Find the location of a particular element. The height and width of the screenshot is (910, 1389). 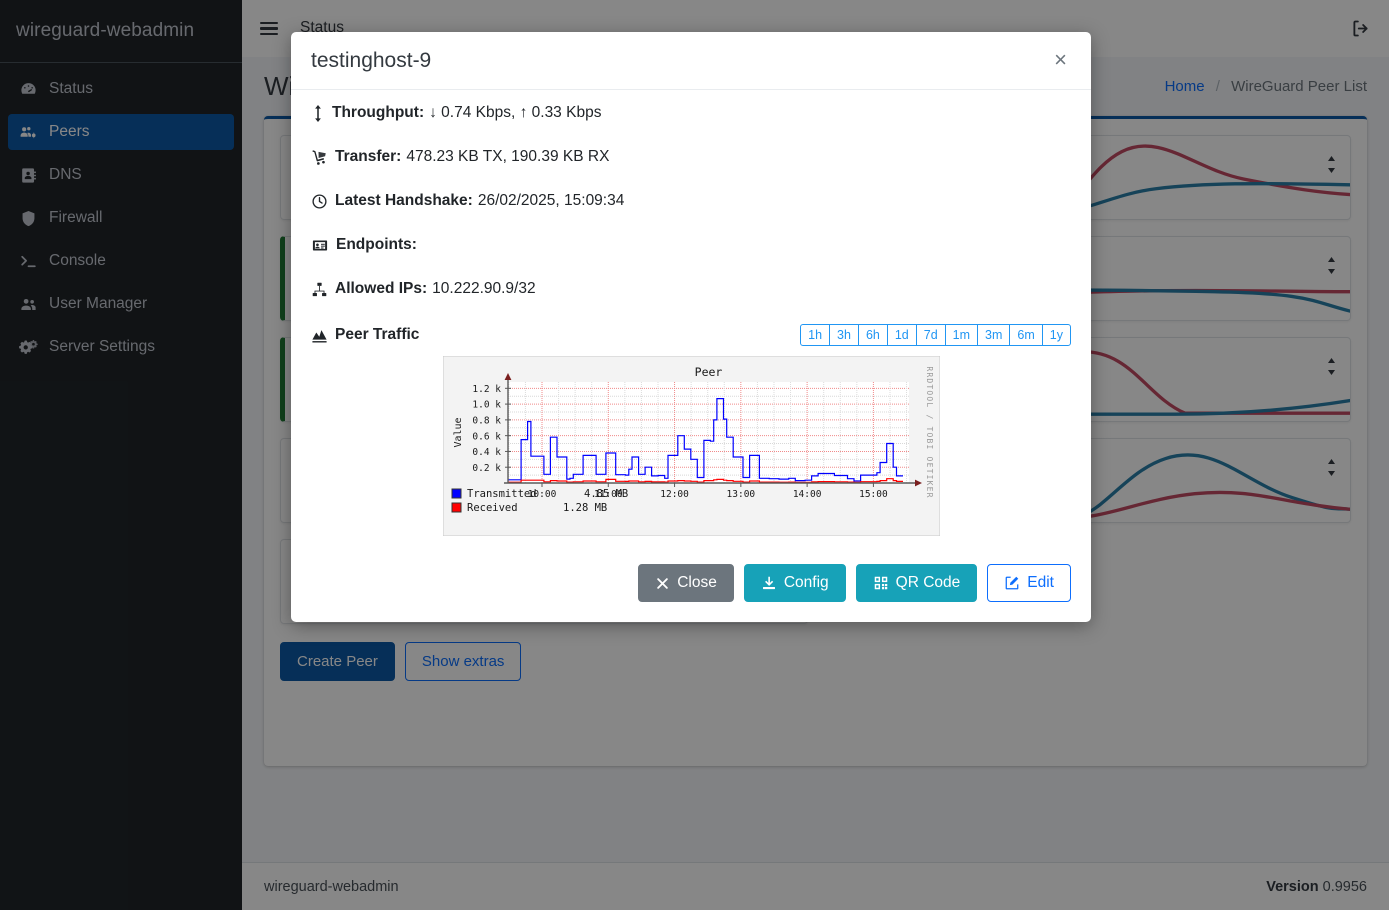

version-value: 0.9956 is located at coordinates (1344, 886).